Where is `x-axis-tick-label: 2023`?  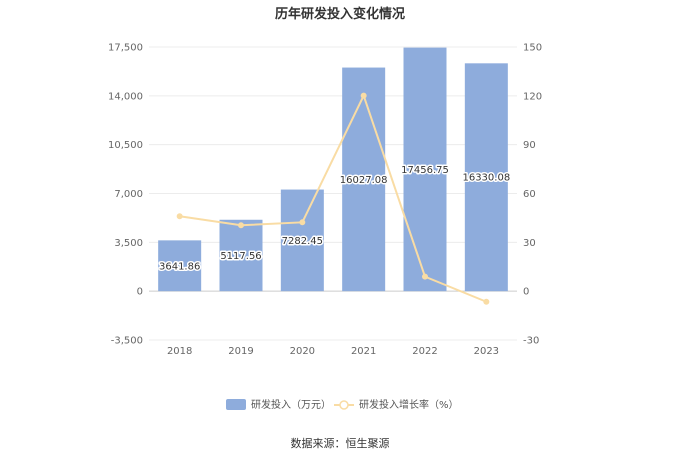 x-axis-tick-label: 2023 is located at coordinates (486, 351).